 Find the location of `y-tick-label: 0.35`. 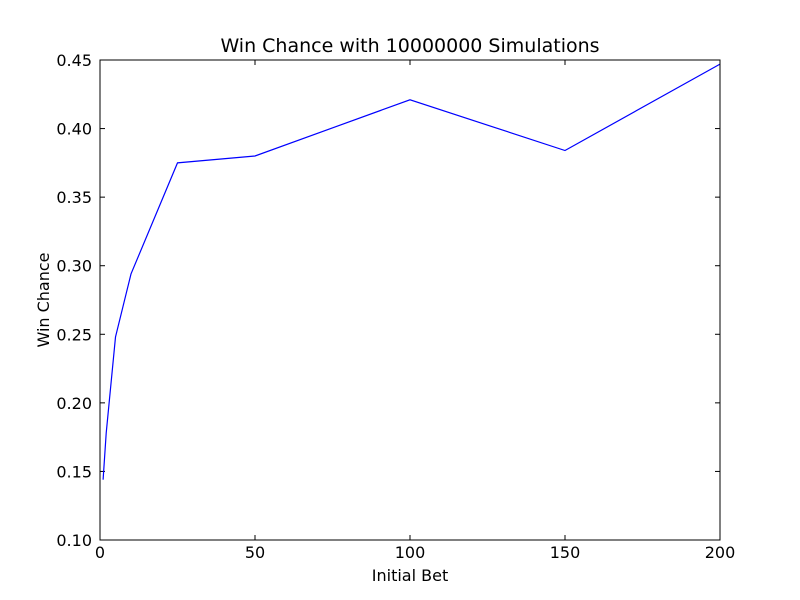

y-tick-label: 0.35 is located at coordinates (74, 197).